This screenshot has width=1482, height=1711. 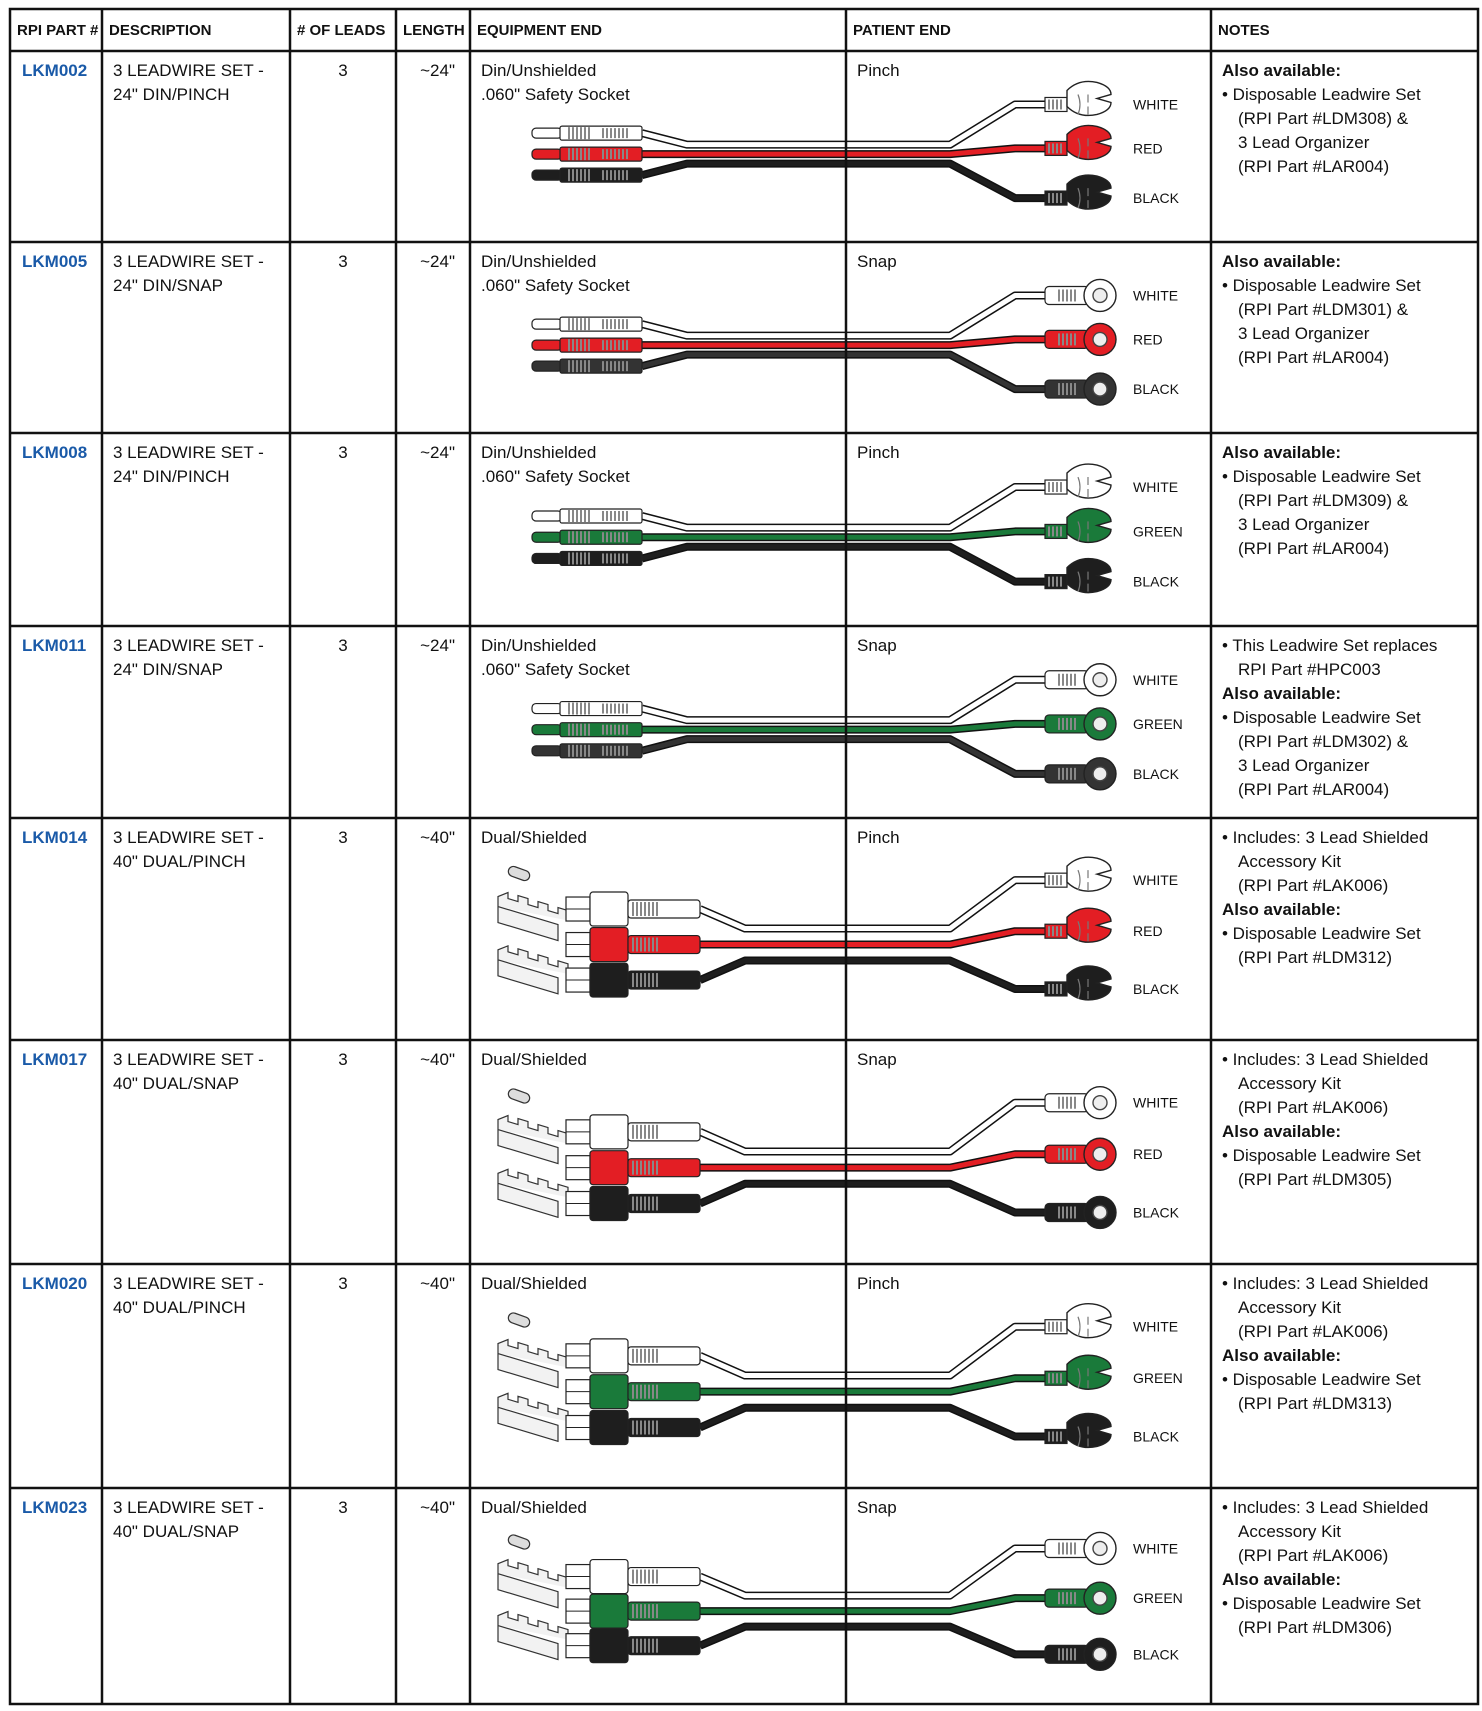 What do you see at coordinates (1148, 1154) in the screenshot?
I see `wire-label: RED` at bounding box center [1148, 1154].